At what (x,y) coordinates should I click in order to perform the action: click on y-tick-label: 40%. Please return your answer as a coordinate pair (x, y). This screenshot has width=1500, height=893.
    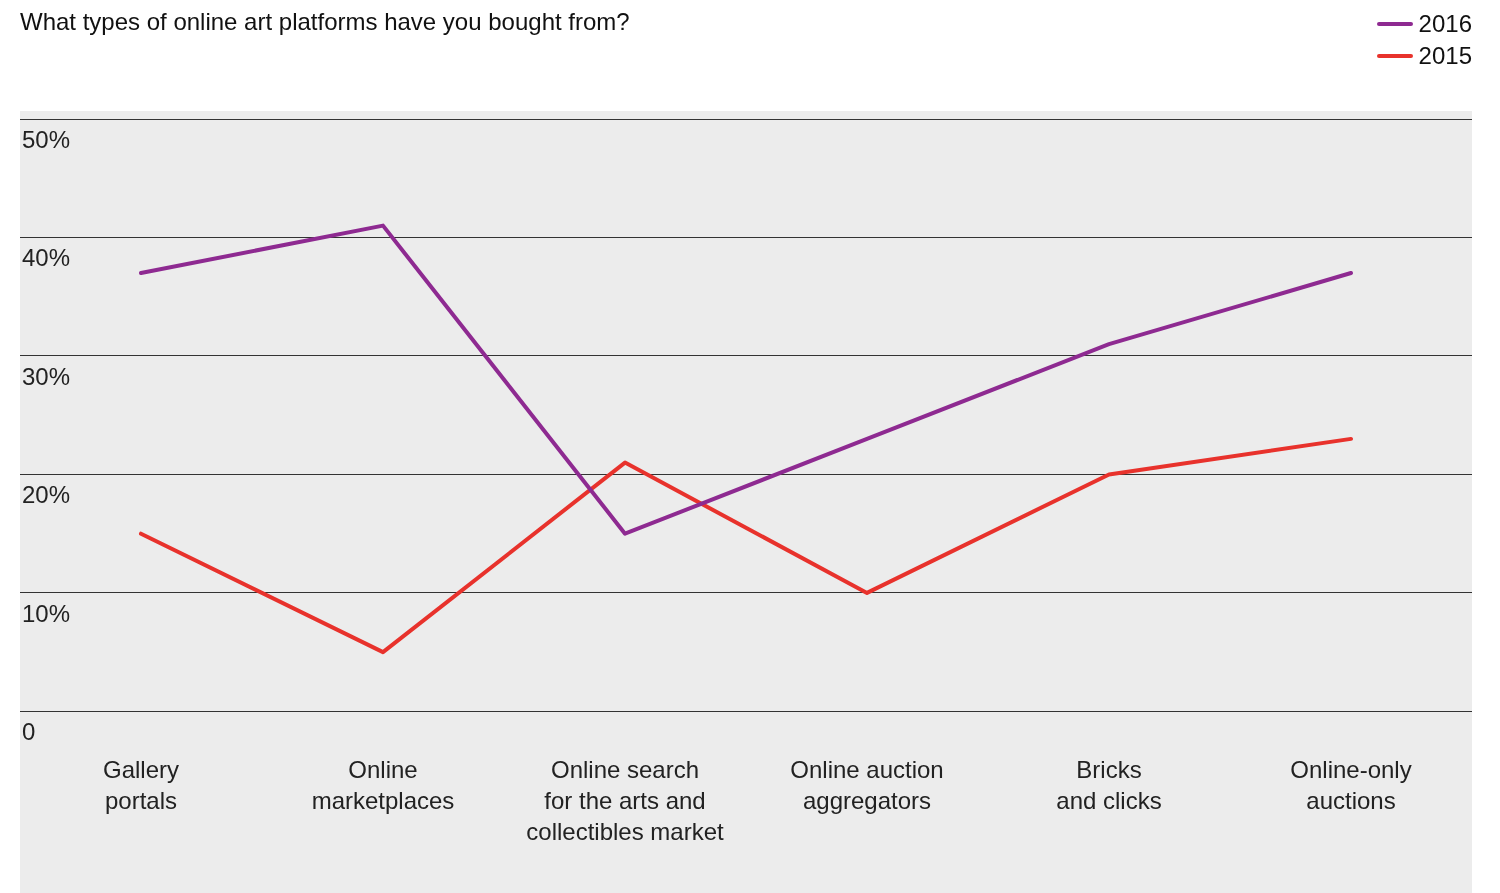
    Looking at the image, I should click on (46, 258).